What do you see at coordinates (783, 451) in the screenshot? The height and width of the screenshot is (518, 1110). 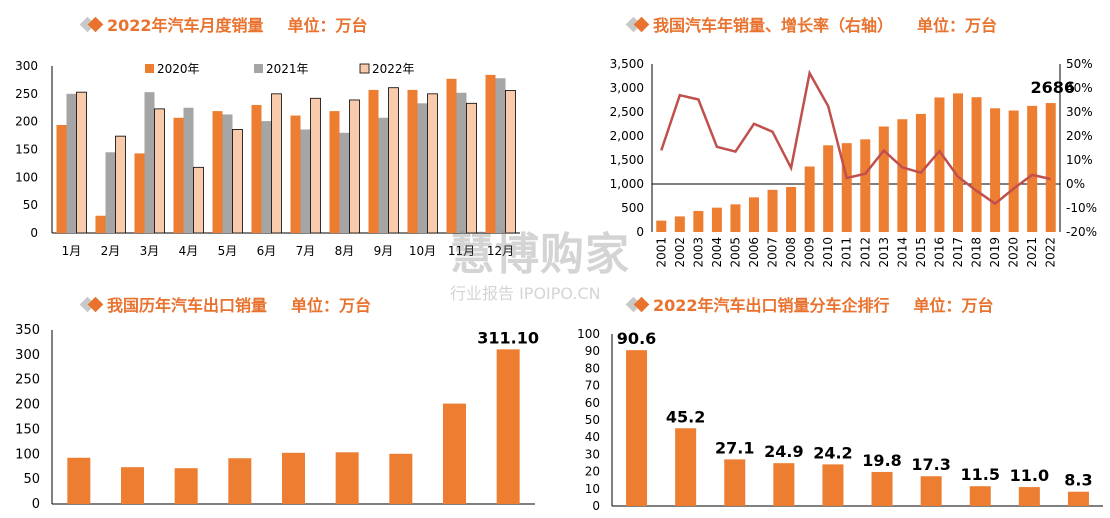 I see `data-label: 24.9` at bounding box center [783, 451].